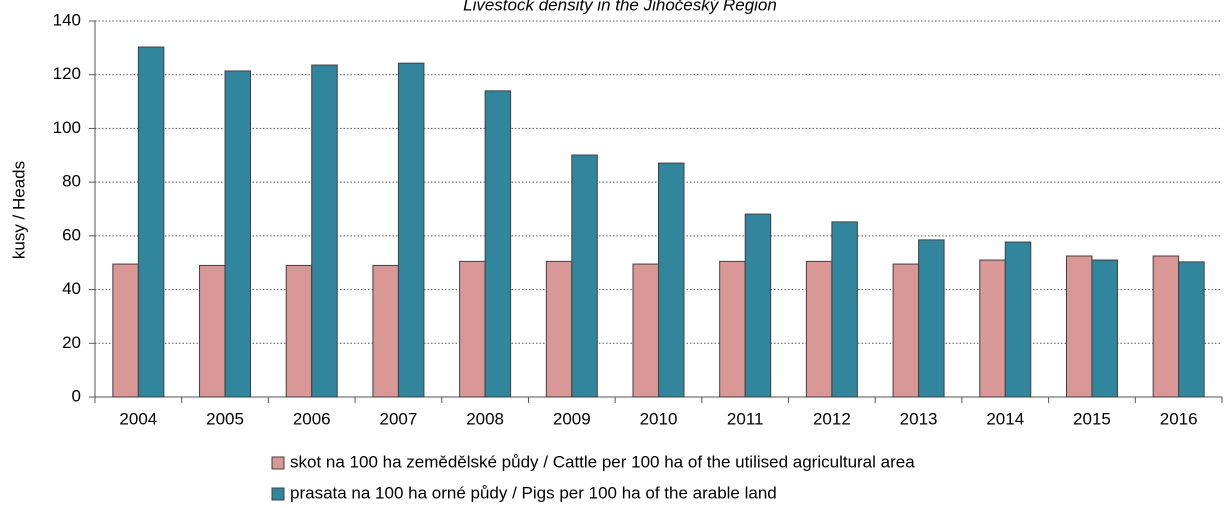  What do you see at coordinates (71, 288) in the screenshot?
I see `y-tick-label: 40` at bounding box center [71, 288].